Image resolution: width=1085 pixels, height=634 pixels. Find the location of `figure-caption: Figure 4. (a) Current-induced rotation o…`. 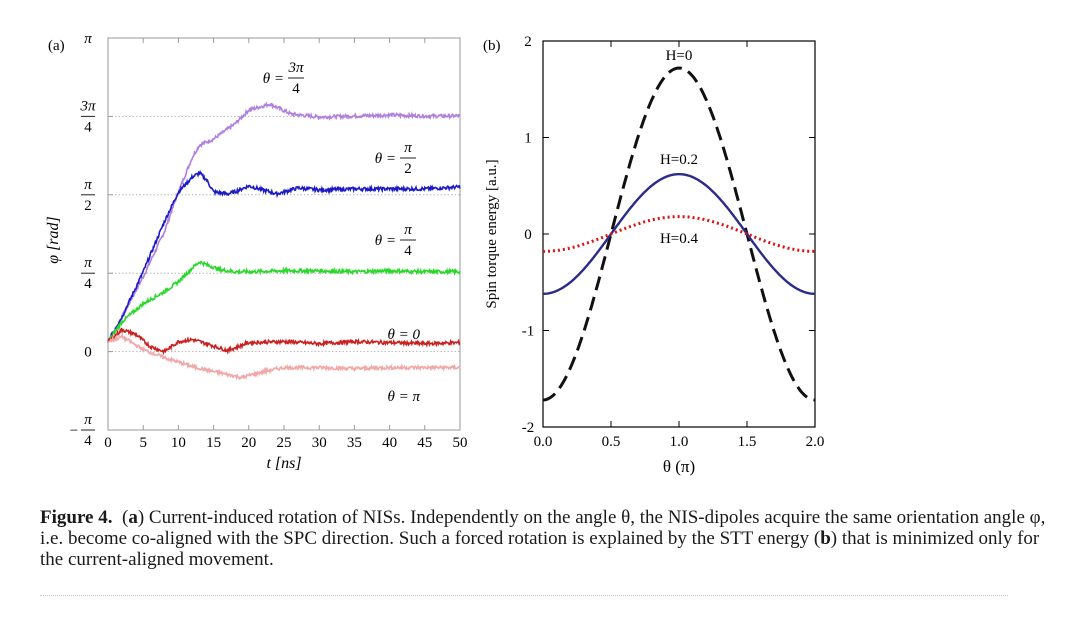

figure-caption: Figure 4. (a) Current-induced rotation o… is located at coordinates (543, 538).